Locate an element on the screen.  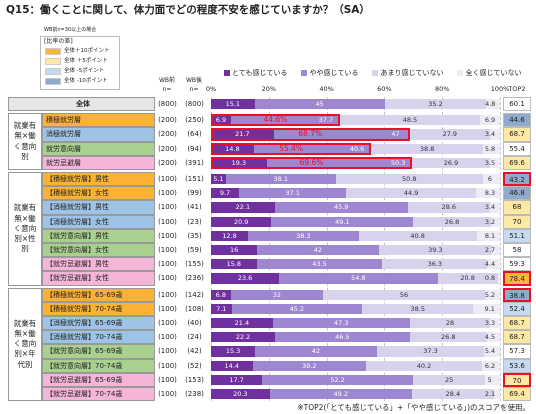
bar-value-label: 44.9 is located at coordinates (411, 193).